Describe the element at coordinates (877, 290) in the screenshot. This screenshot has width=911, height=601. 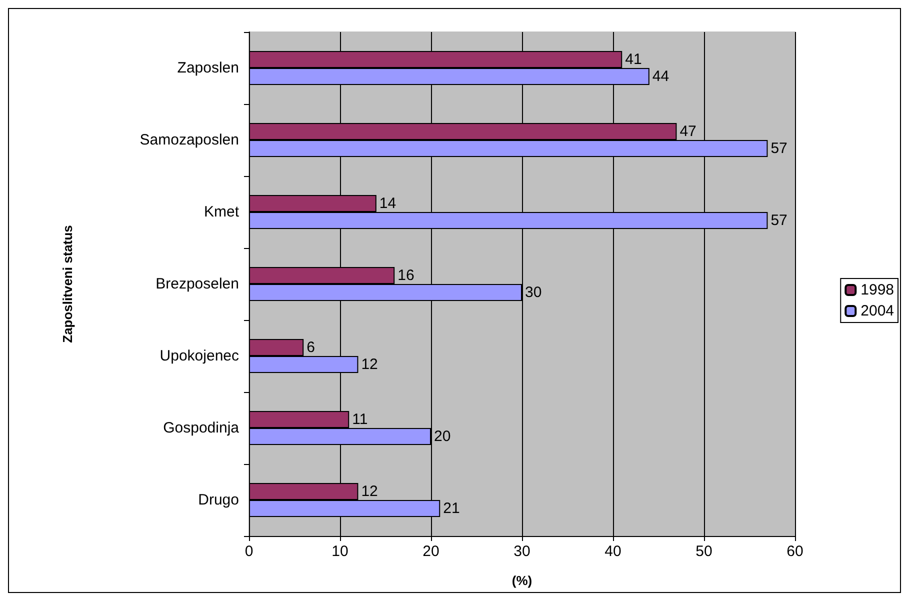
I see `legend-label: 1998` at that location.